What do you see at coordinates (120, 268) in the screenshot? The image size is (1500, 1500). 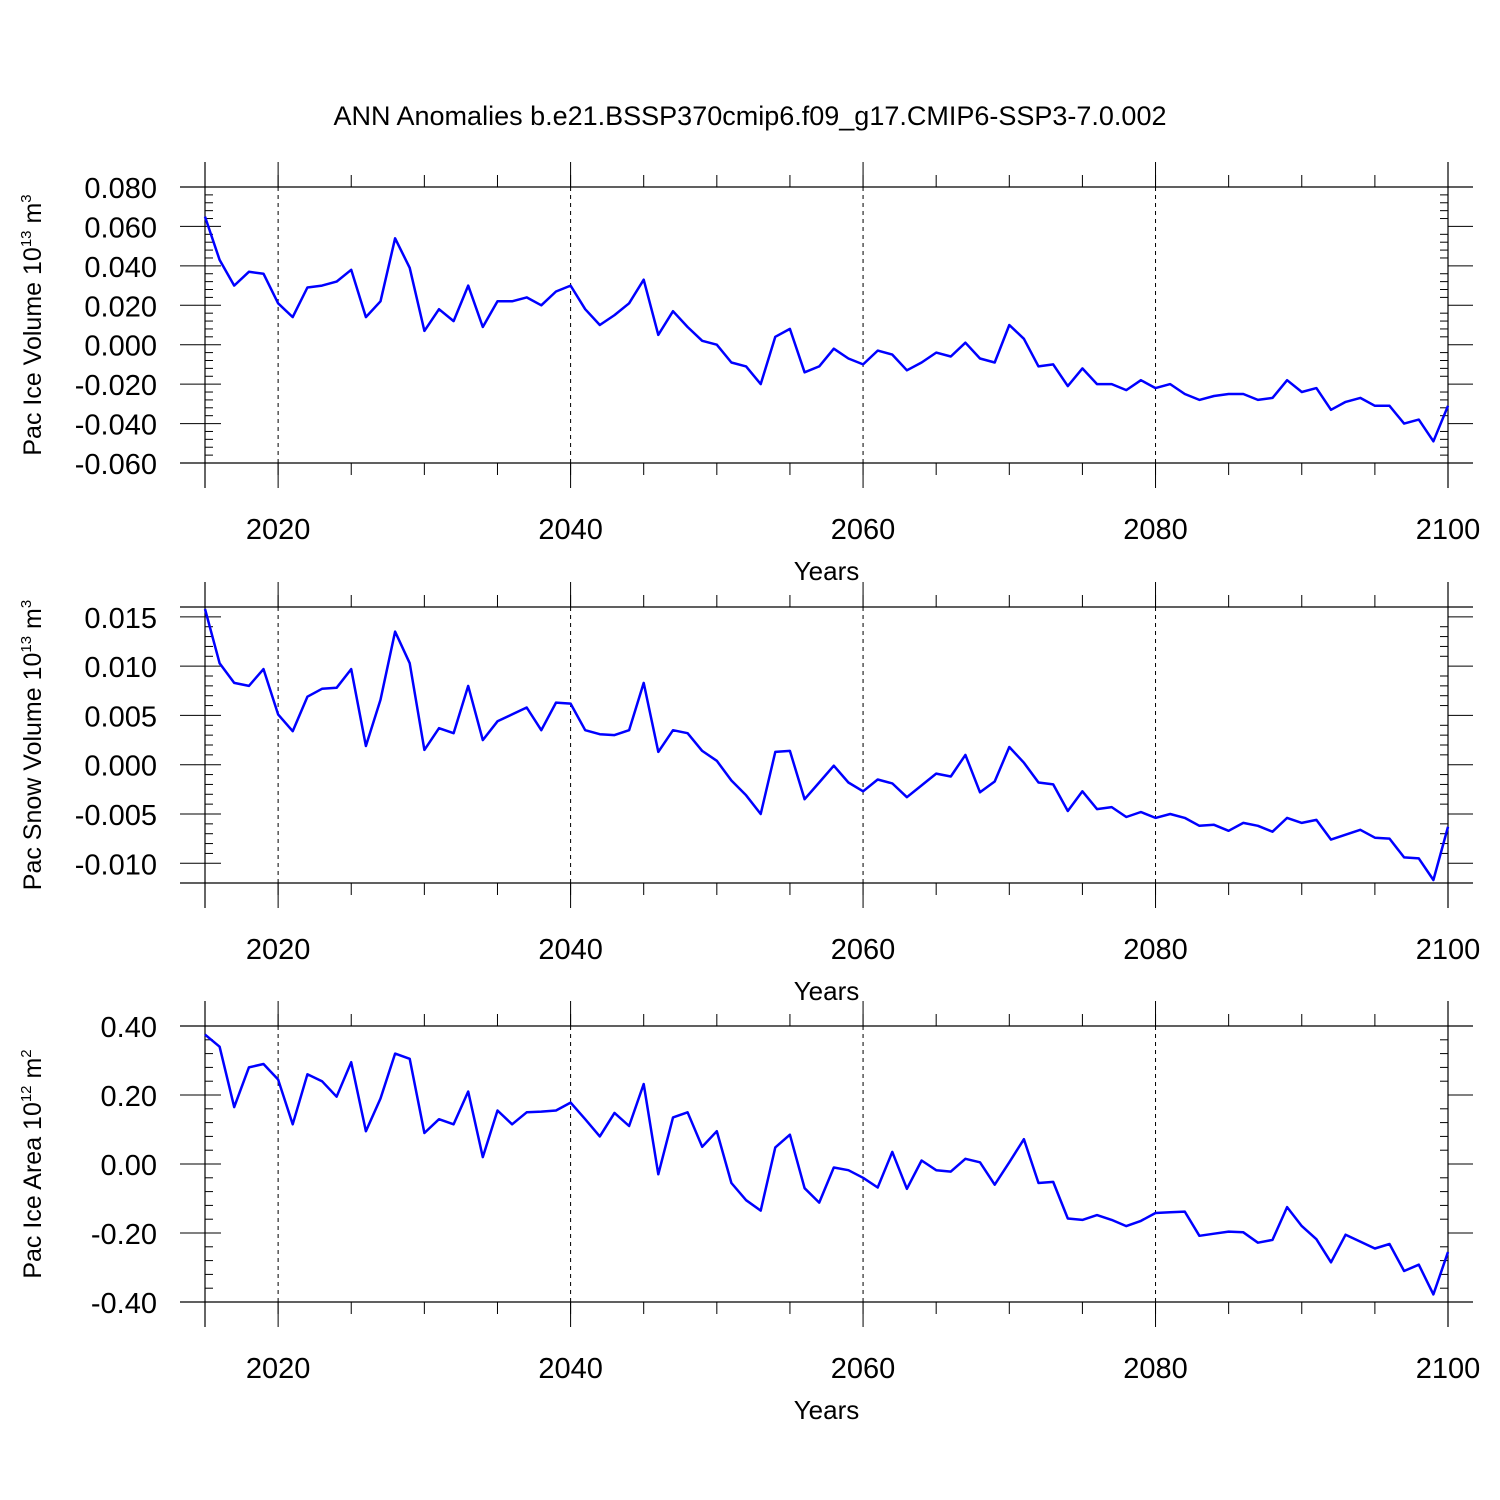 I see `y-tick-label: 0.040` at bounding box center [120, 268].